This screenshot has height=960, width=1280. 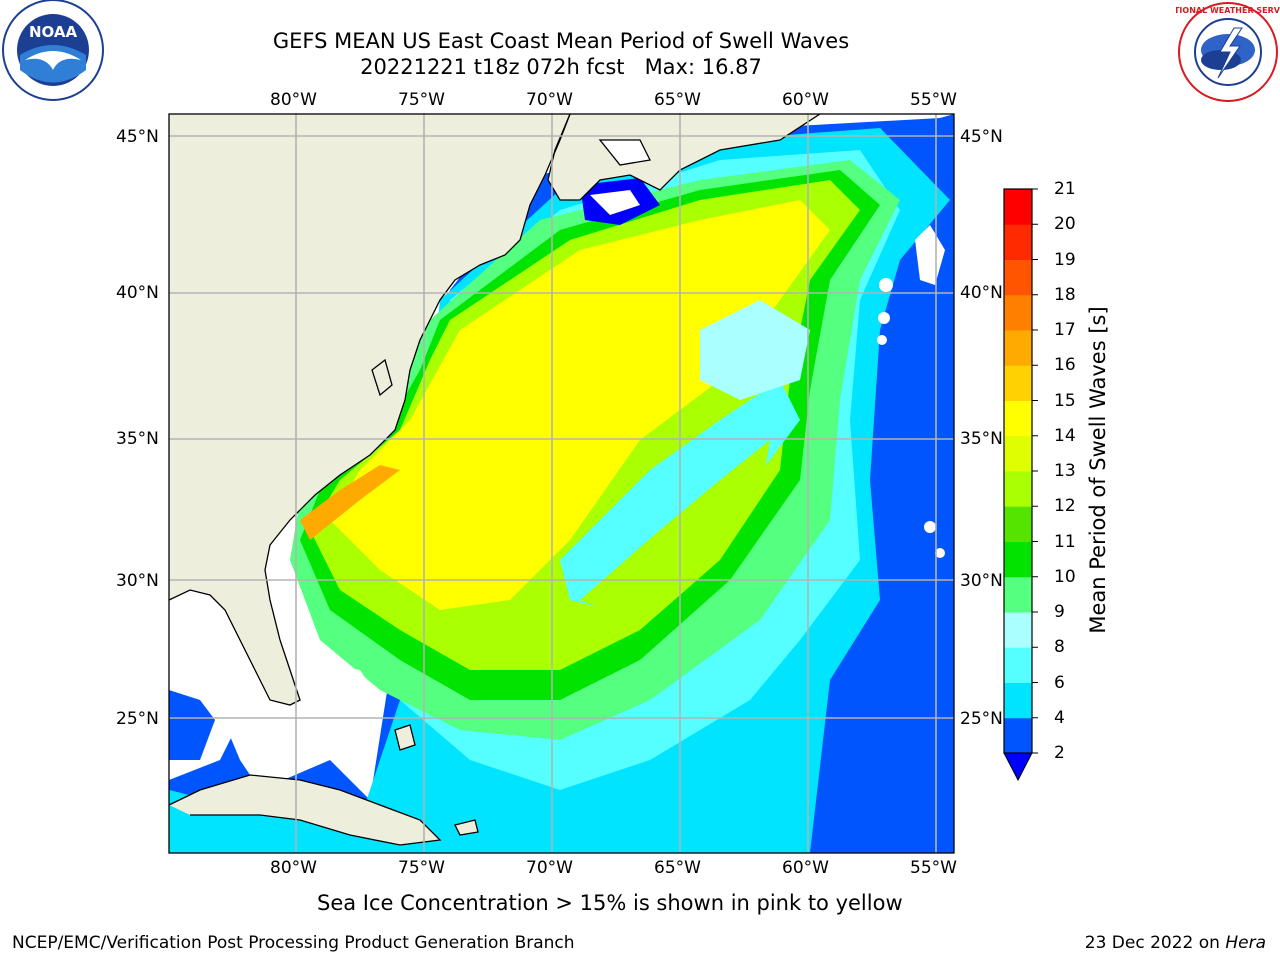 I want to click on lon-label-top-80w: 80°W, so click(x=293, y=100).